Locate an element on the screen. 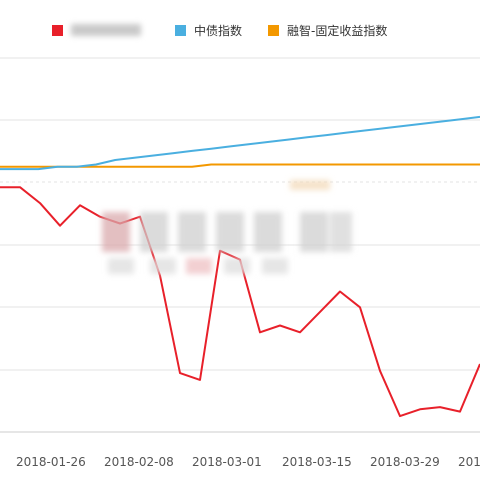 The height and width of the screenshot is (480, 480). legend-item-fixed-income-index: 融智-固定收益指数 is located at coordinates (327, 30).